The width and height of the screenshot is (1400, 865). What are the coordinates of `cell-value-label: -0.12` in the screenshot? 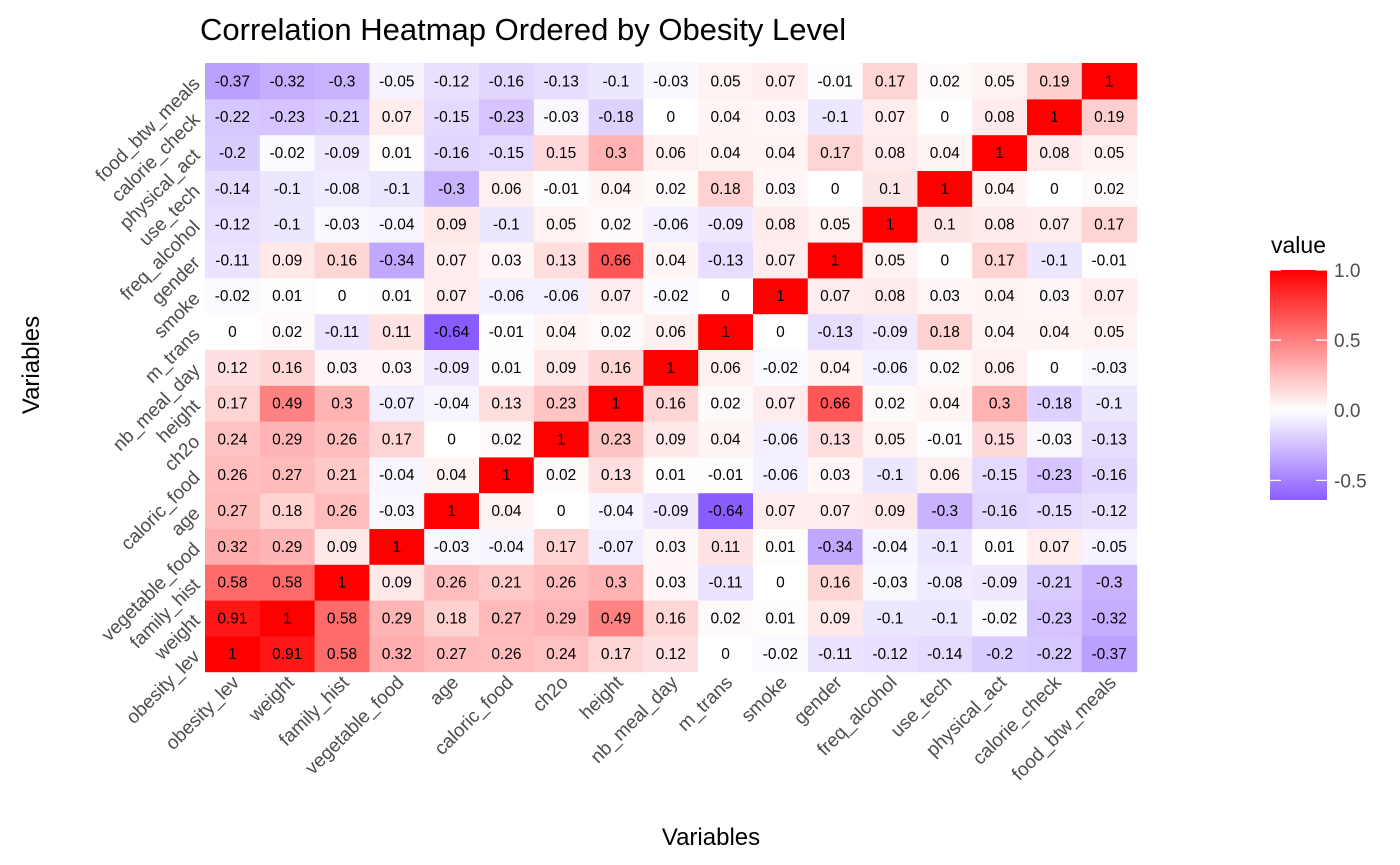 It's located at (889, 654).